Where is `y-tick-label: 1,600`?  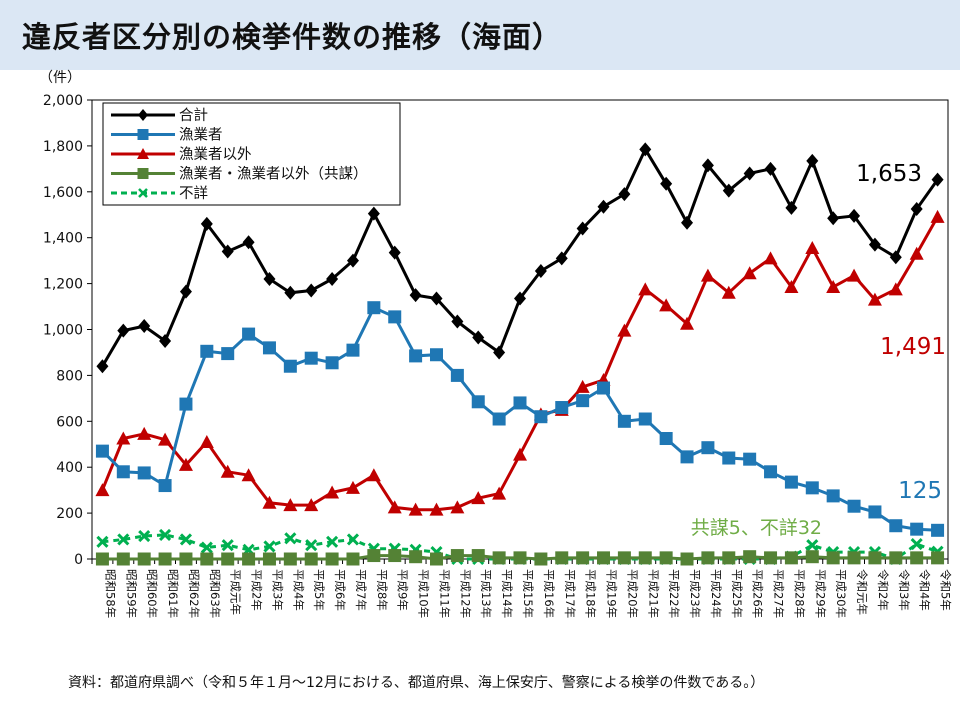
y-tick-label: 1,600 is located at coordinates (63, 193).